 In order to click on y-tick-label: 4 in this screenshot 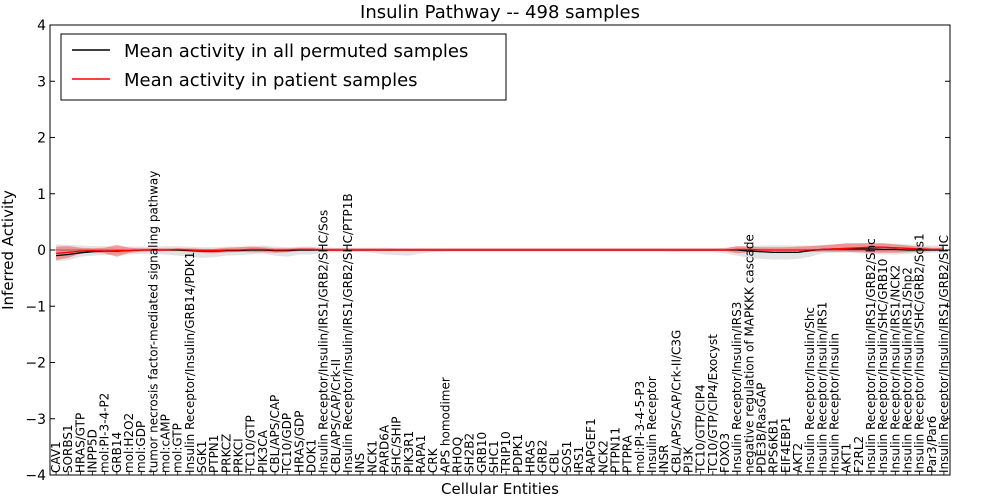, I will do `click(41, 26)`.